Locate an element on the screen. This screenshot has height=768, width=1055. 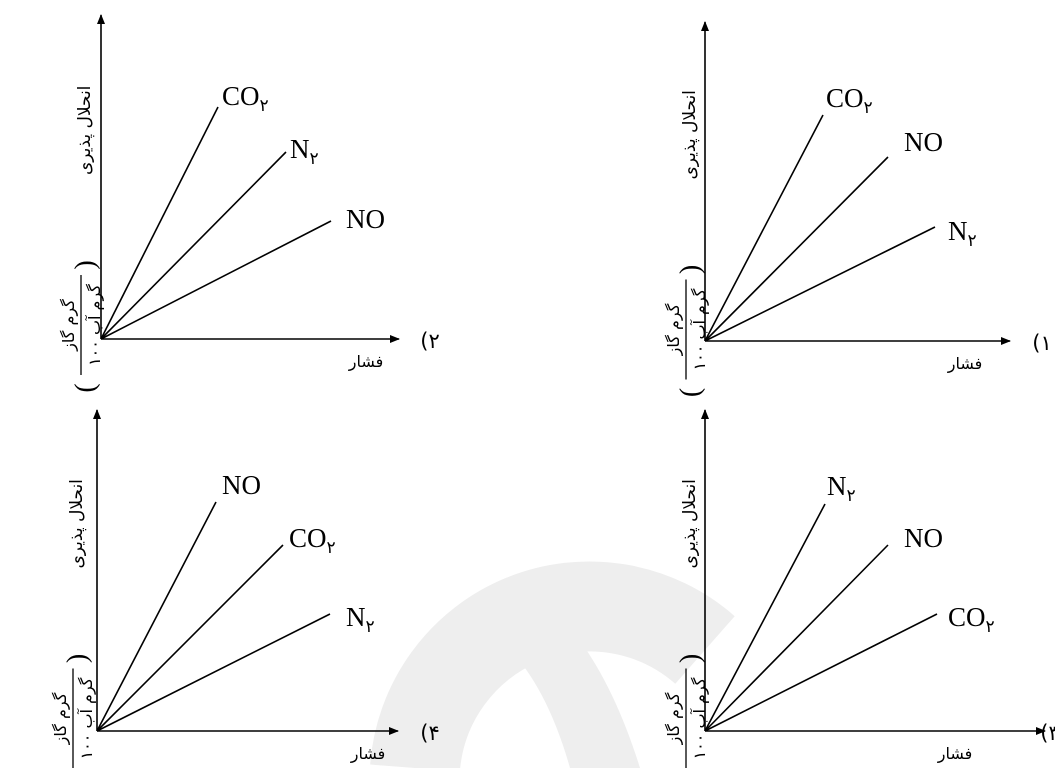
watermark-logo-icon is located at coordinates (552, 664).